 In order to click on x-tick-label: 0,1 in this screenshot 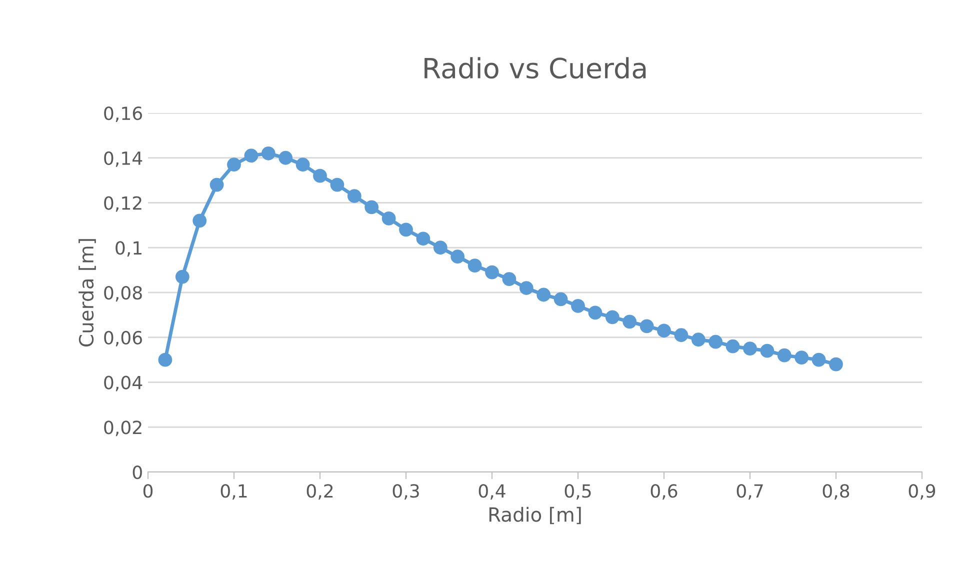, I will do `click(233, 492)`.